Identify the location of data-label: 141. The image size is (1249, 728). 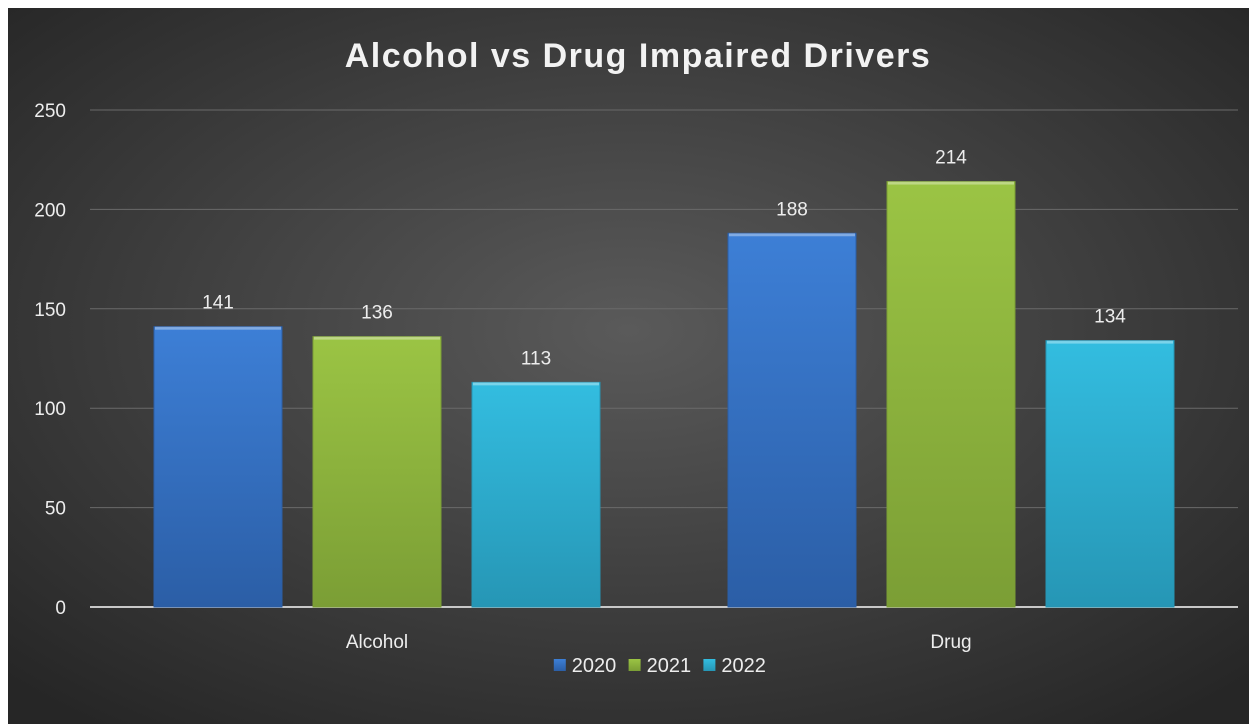
(218, 303).